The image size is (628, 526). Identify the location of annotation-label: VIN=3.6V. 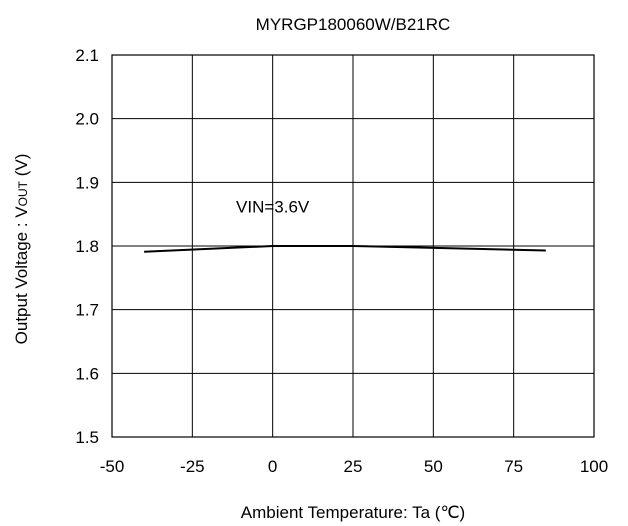
(273, 206).